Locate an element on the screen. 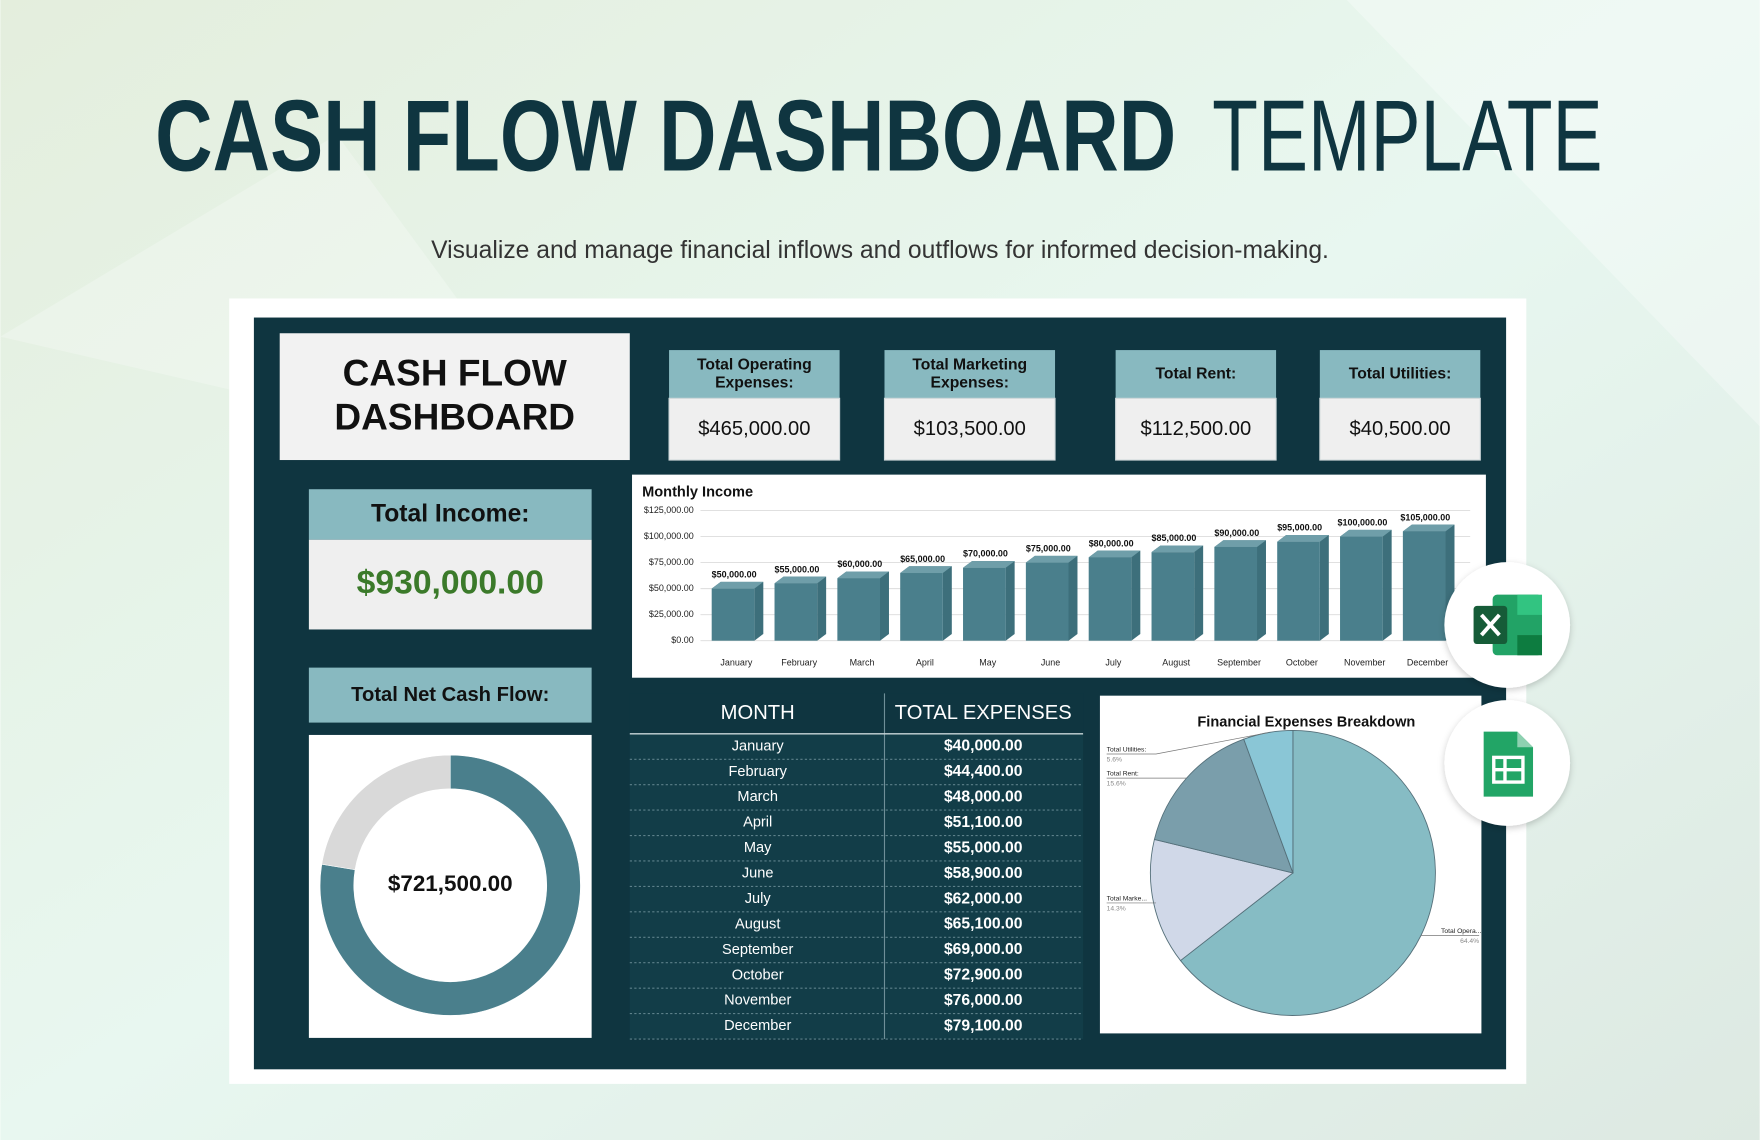  x-tick-label: November is located at coordinates (1364, 663).